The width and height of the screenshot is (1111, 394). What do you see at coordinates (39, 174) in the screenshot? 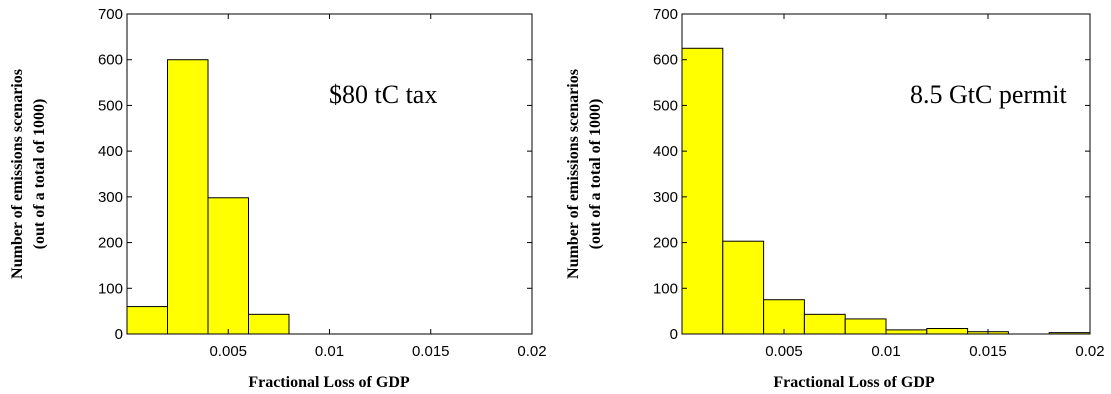
I see `left-y-axis-title-line2: (out of a total of 1000)` at bounding box center [39, 174].